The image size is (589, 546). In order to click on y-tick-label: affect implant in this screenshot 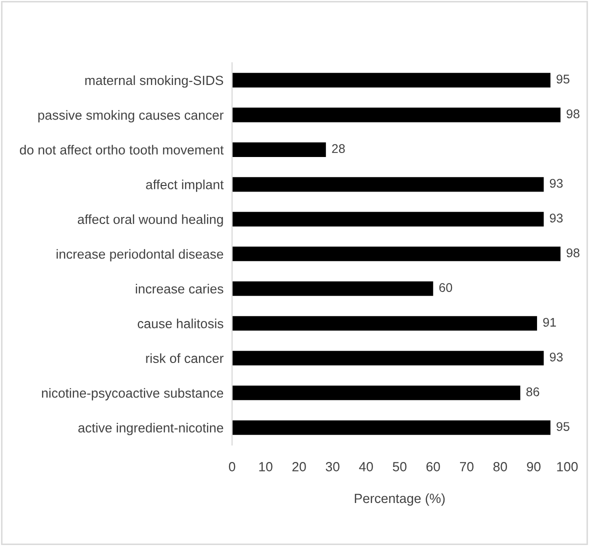, I will do `click(185, 186)`.